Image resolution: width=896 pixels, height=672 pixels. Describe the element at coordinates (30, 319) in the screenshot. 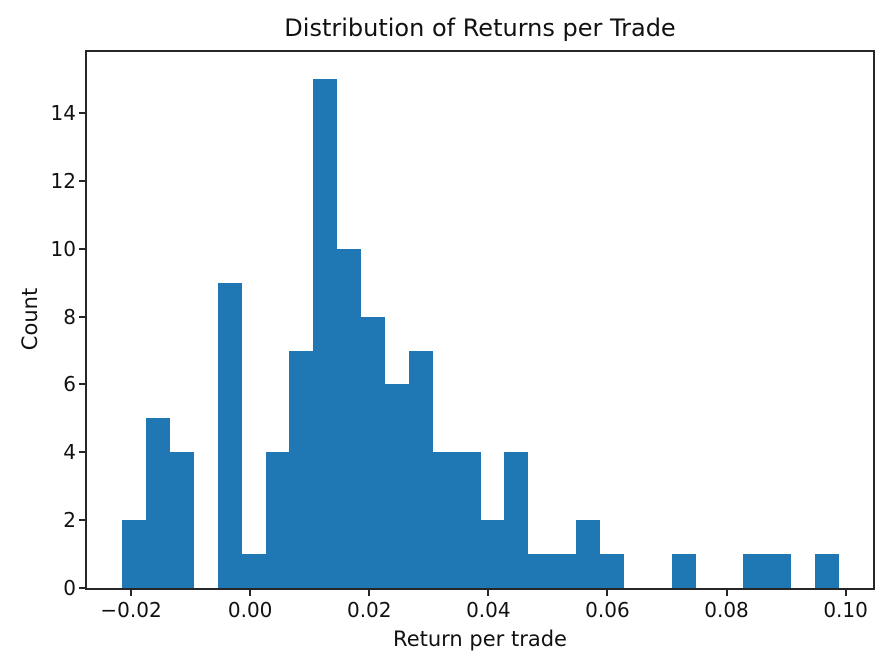

I see `y-axis-label: Count` at that location.